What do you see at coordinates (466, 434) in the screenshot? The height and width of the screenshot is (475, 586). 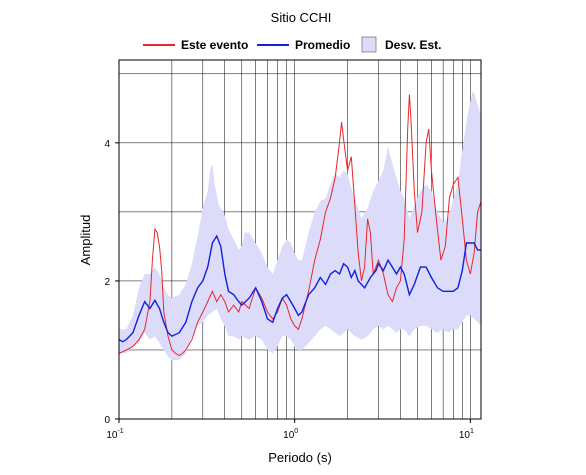 I see `x-tick-label: 10¹` at bounding box center [466, 434].